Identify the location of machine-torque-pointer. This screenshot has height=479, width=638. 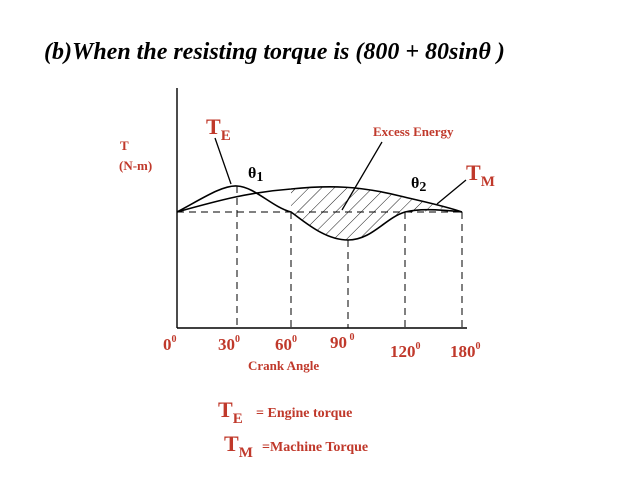
(451, 192).